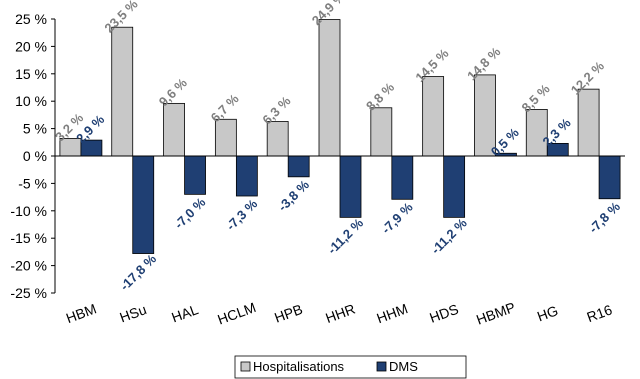 This screenshot has height=379, width=640. I want to click on x-tick-label: HHM, so click(391, 313).